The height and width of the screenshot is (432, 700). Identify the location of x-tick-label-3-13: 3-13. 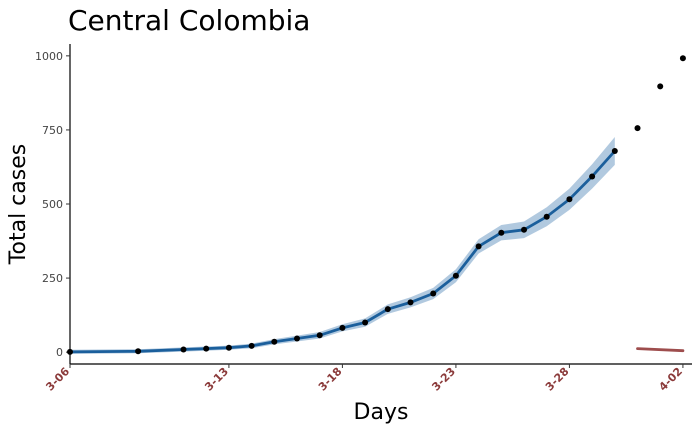
(216, 379).